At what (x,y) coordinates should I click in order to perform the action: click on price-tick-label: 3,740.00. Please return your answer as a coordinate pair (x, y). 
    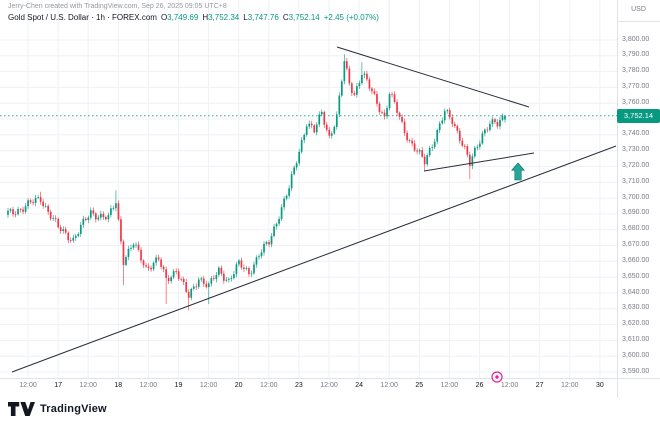
    Looking at the image, I should click on (636, 134).